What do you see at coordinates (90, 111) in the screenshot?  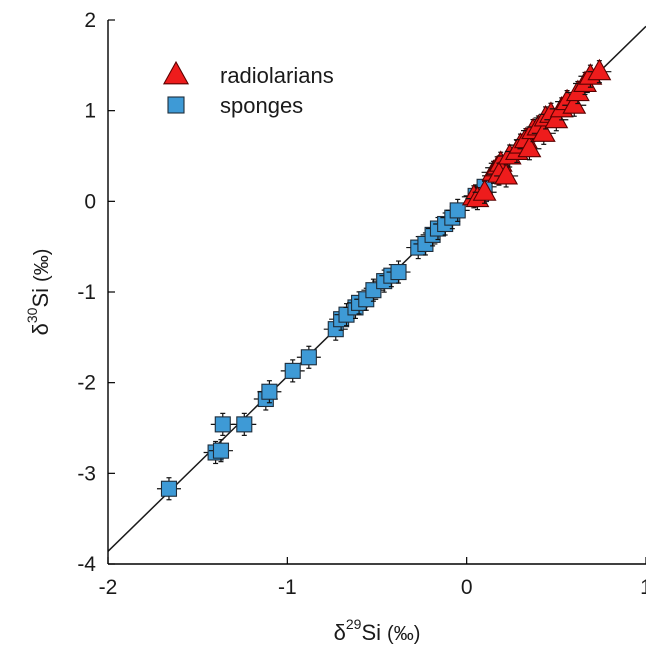 I see `y-tick-label: 1` at bounding box center [90, 111].